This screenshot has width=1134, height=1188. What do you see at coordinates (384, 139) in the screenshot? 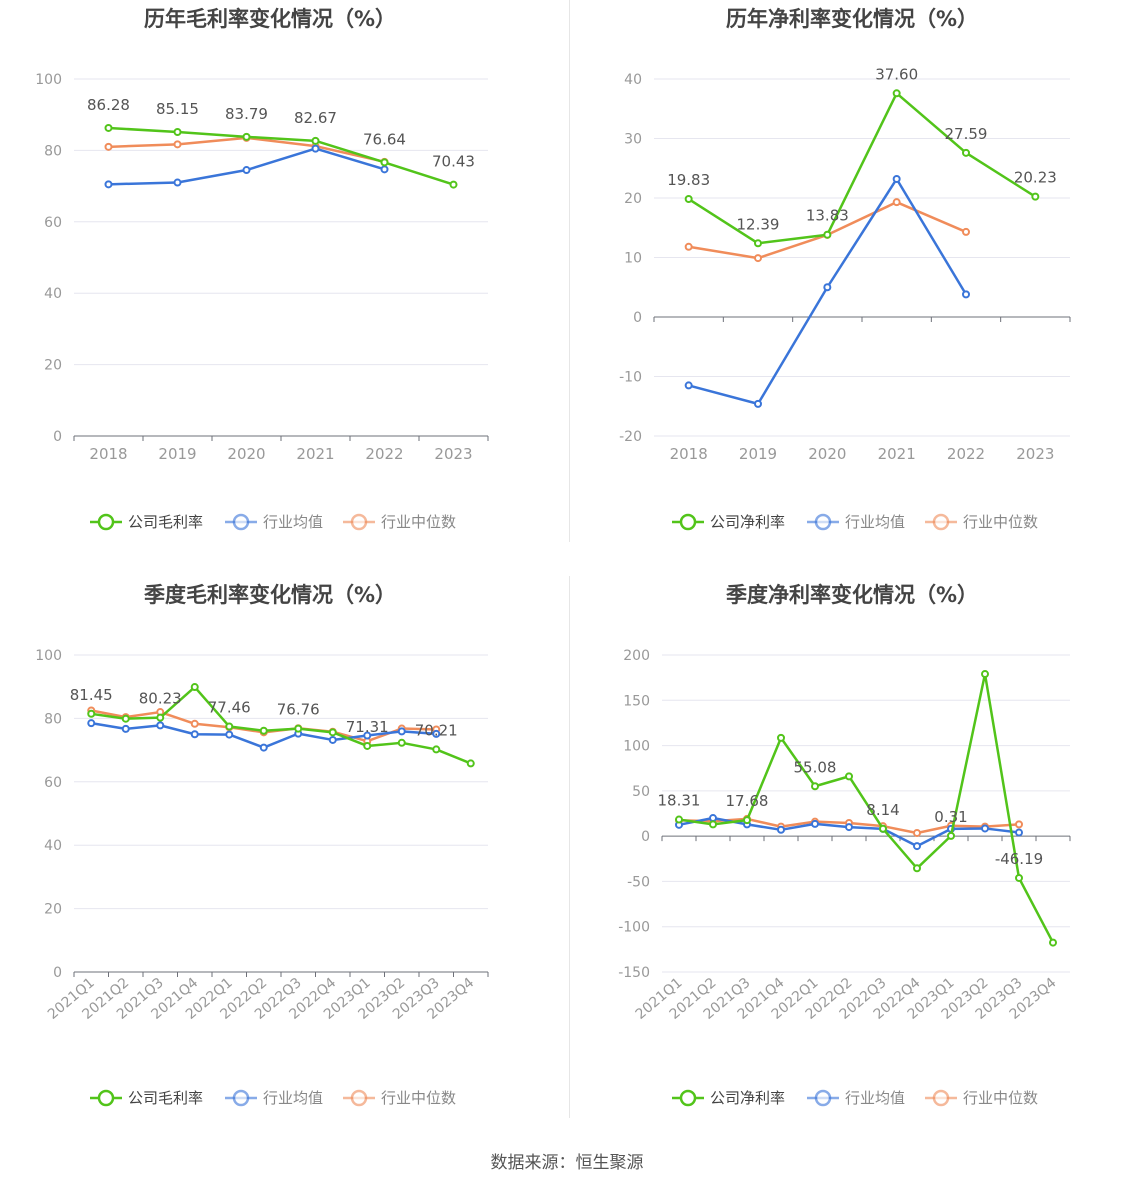
I see `data-label: 76.64` at bounding box center [384, 139].